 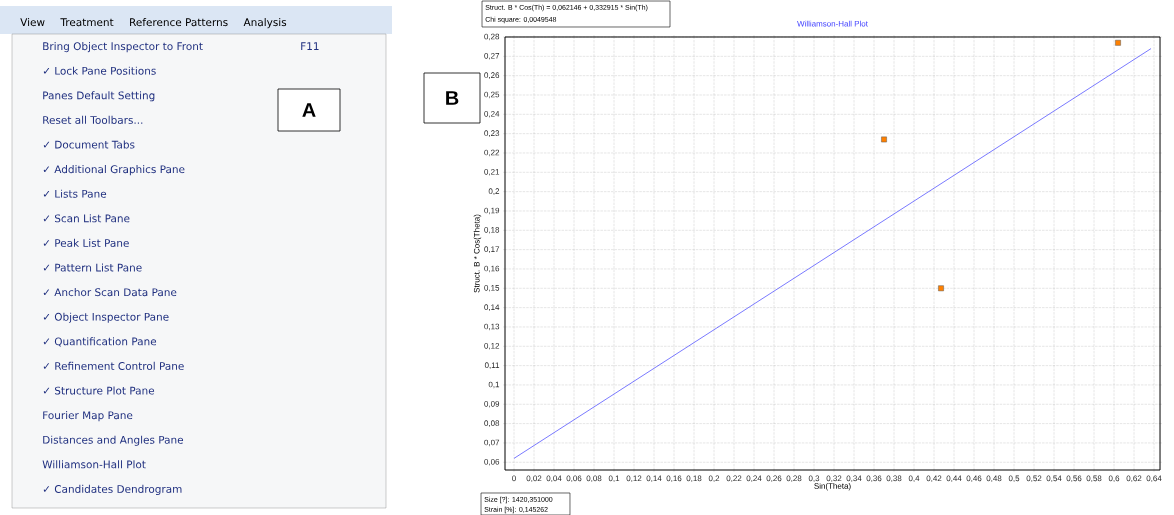 What do you see at coordinates (86, 218) in the screenshot?
I see `text: ✓ Scan List Pane` at bounding box center [86, 218].